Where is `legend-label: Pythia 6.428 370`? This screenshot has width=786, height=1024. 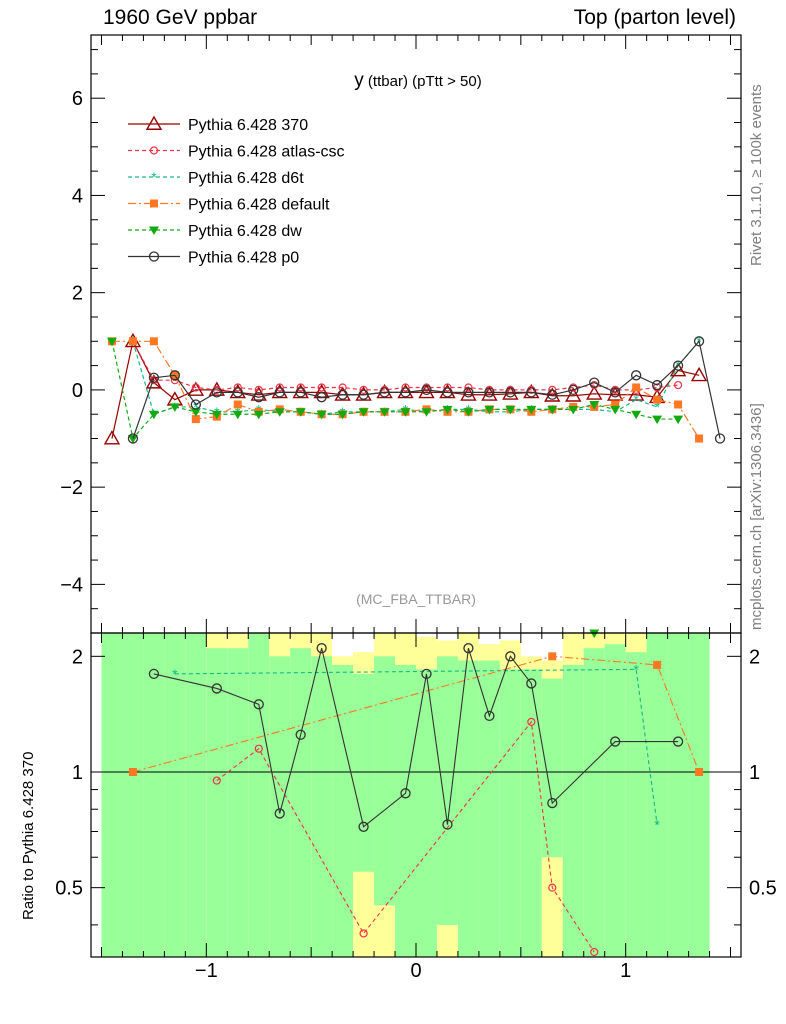
legend-label: Pythia 6.428 370 is located at coordinates (248, 125).